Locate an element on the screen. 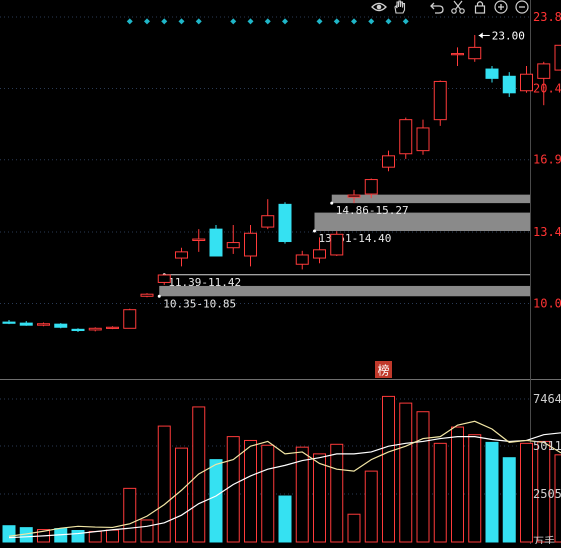 The image size is (561, 548). lock-icon is located at coordinates (480, 7).